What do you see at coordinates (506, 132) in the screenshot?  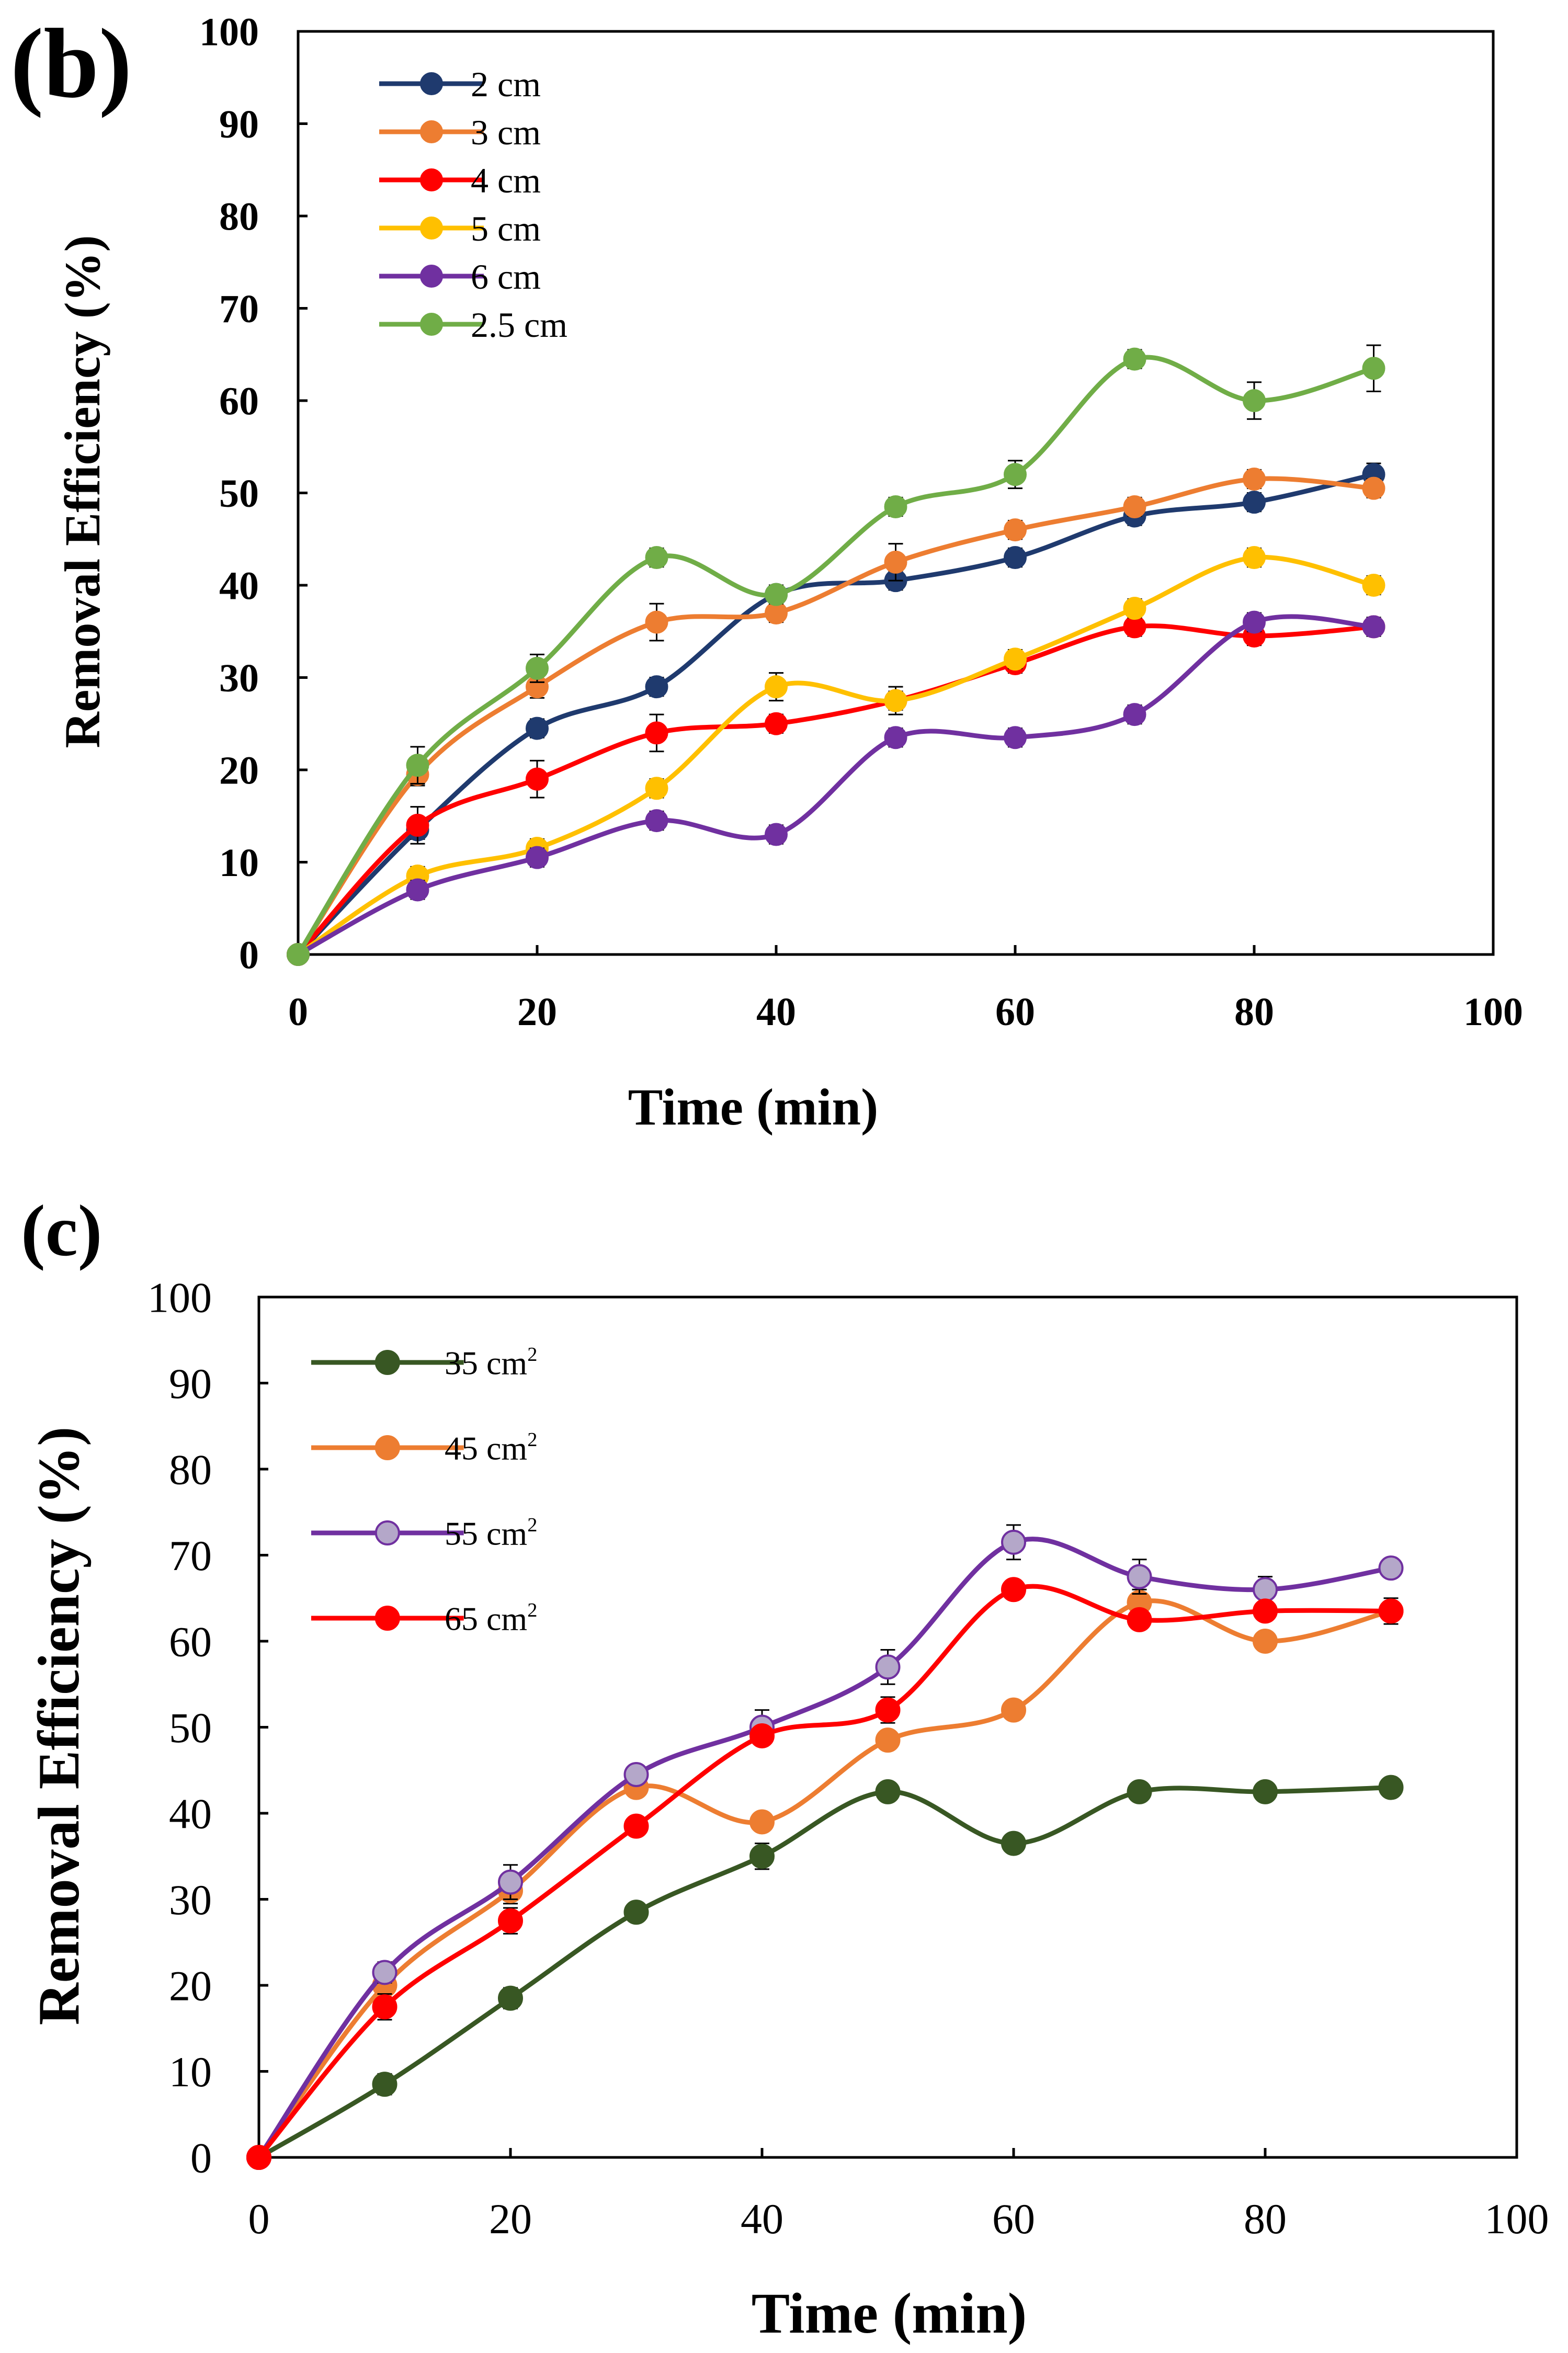 I see `legend-label: 3 cm` at bounding box center [506, 132].